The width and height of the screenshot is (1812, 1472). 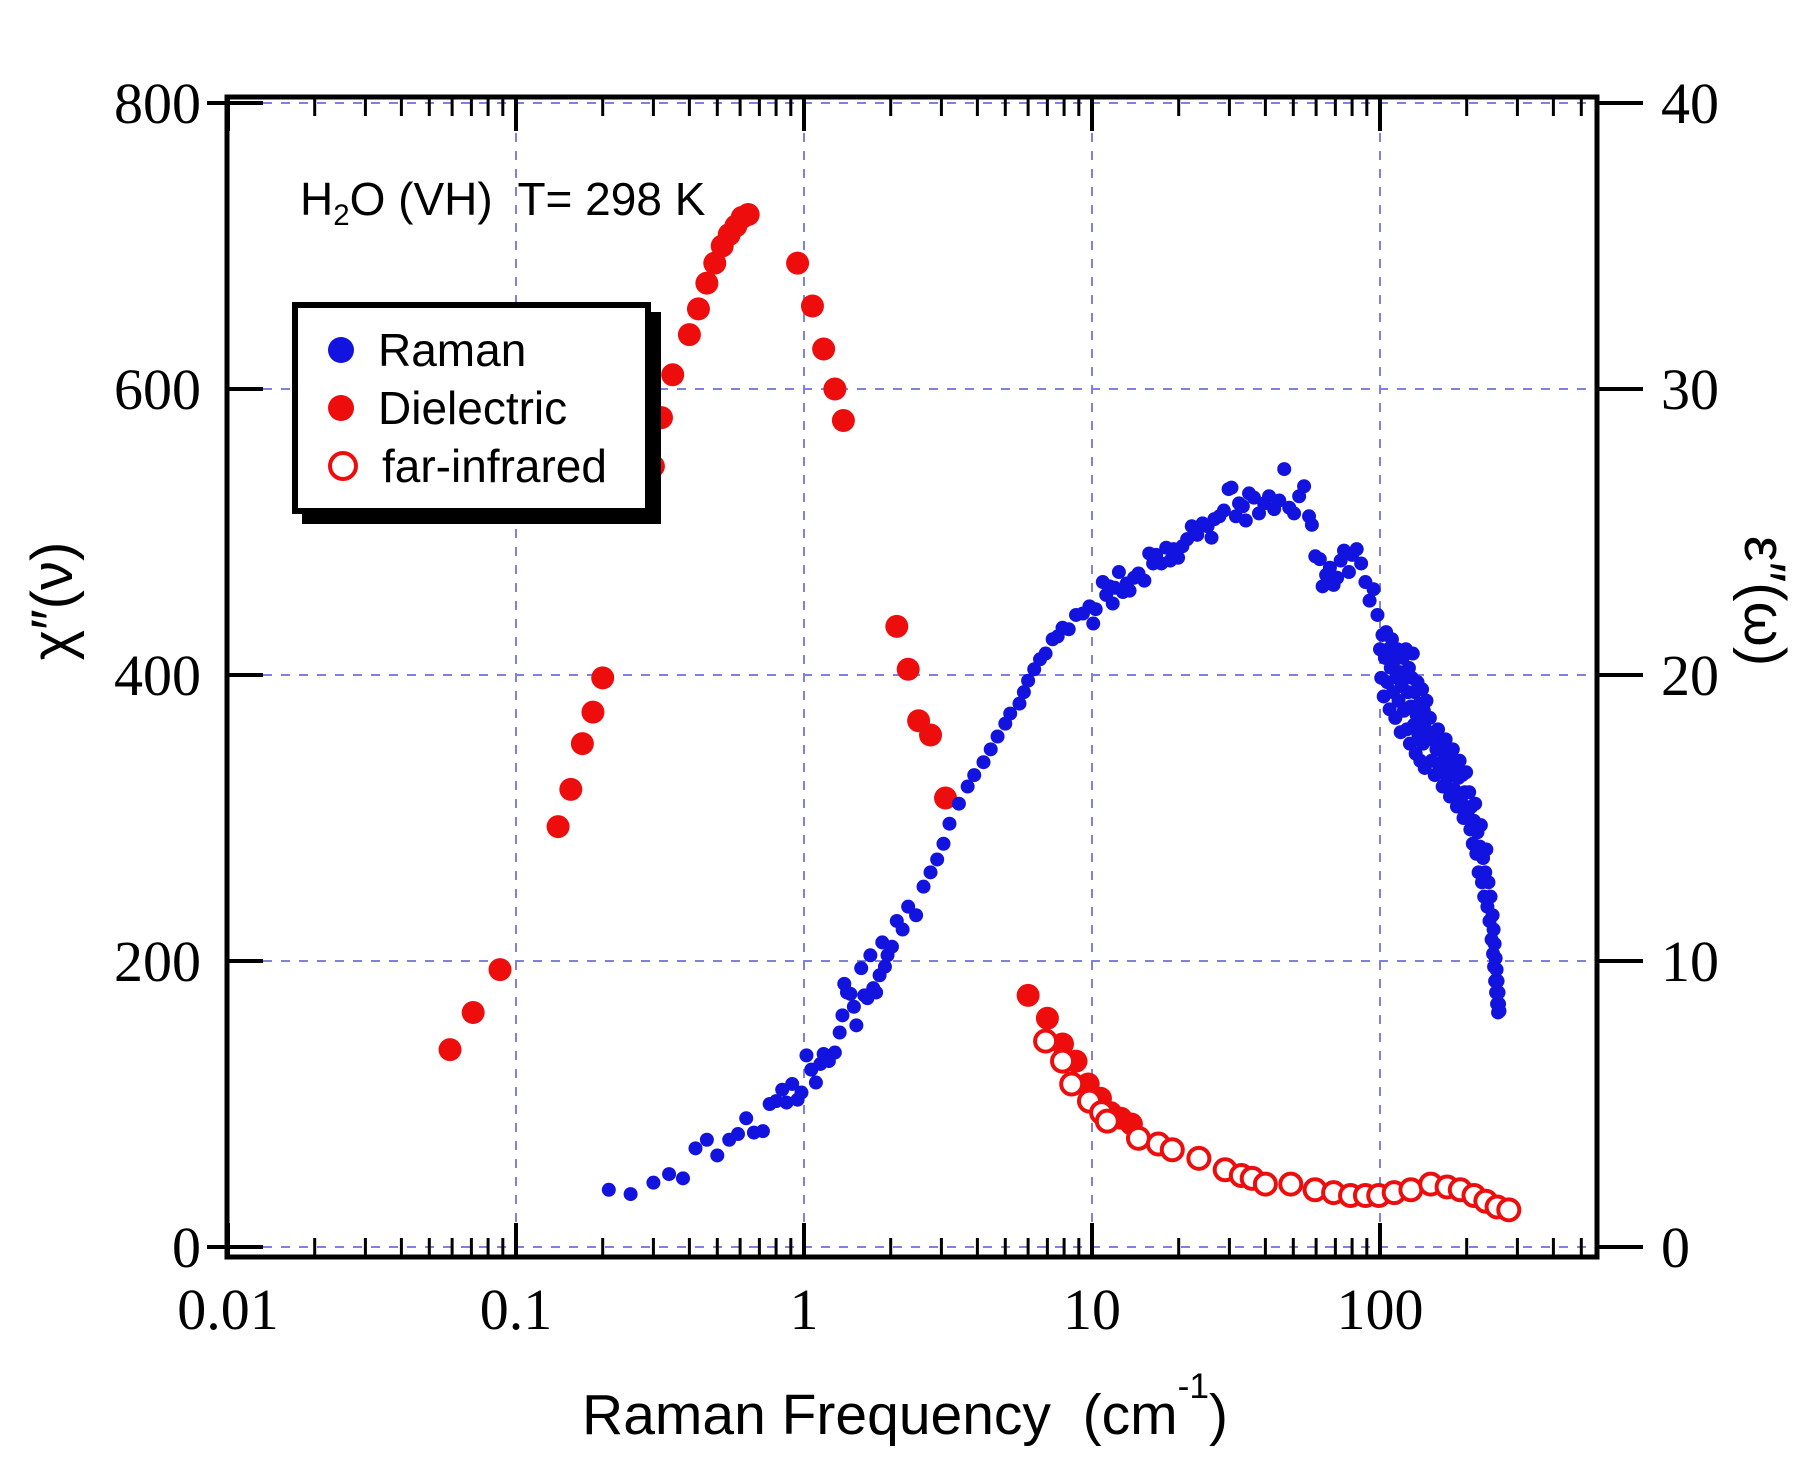 What do you see at coordinates (1690, 389) in the screenshot?
I see `right-y-tick-label: 30` at bounding box center [1690, 389].